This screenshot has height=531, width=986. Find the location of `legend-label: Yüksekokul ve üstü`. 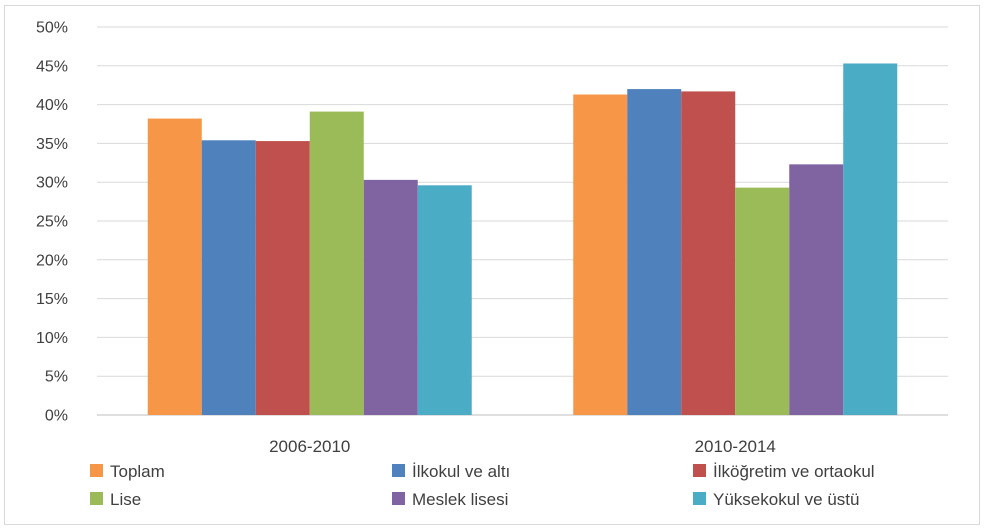

legend-label: Yüksekokul ve üstü is located at coordinates (786, 499).